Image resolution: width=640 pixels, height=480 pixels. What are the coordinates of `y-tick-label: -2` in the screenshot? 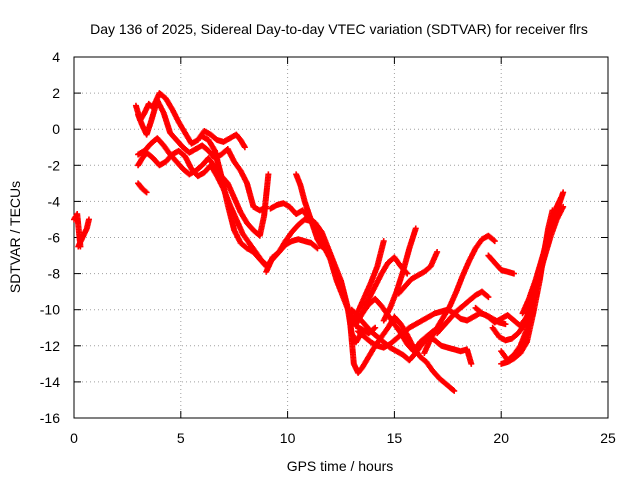 It's located at (54, 165).